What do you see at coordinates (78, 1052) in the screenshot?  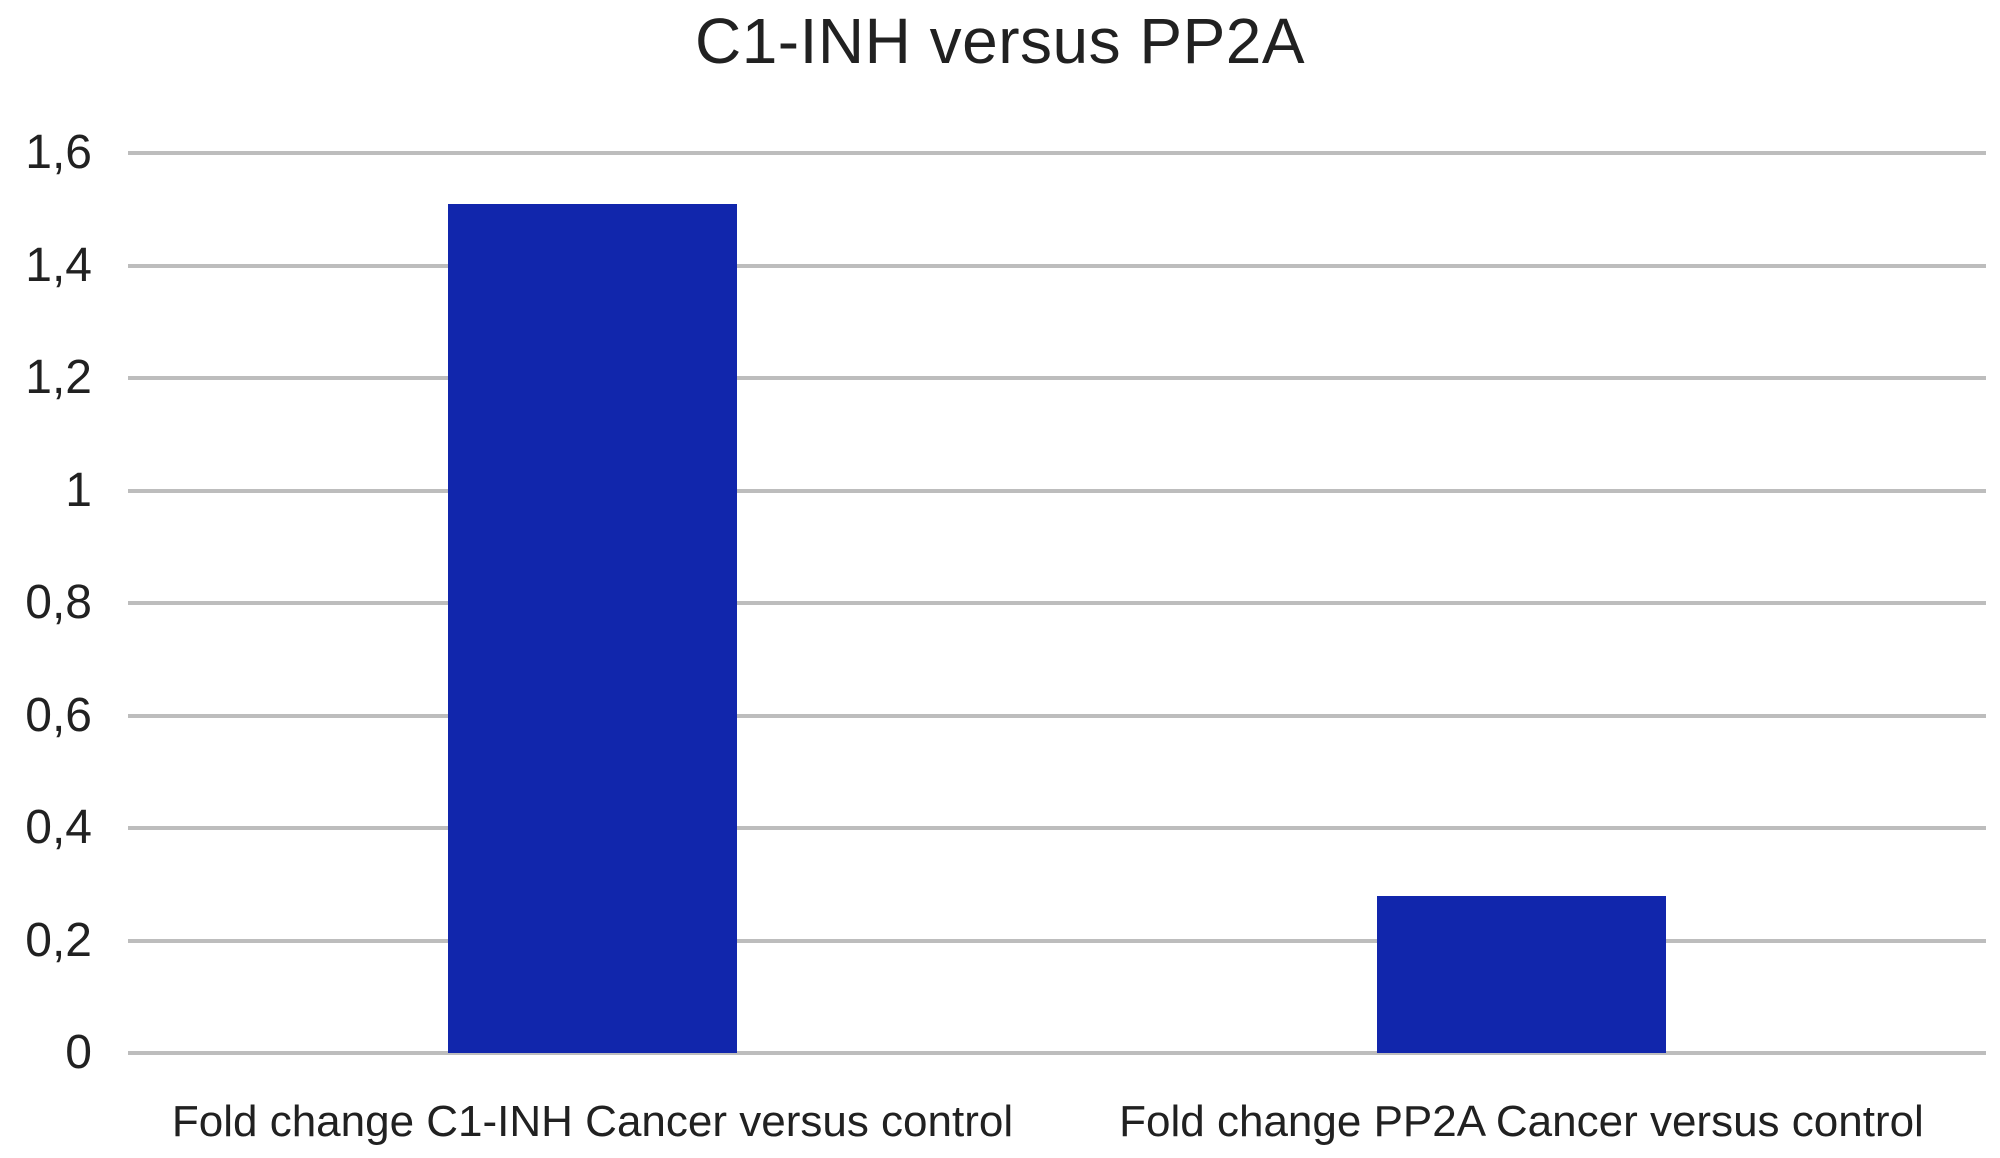 I see `y-tick-label: 0` at bounding box center [78, 1052].